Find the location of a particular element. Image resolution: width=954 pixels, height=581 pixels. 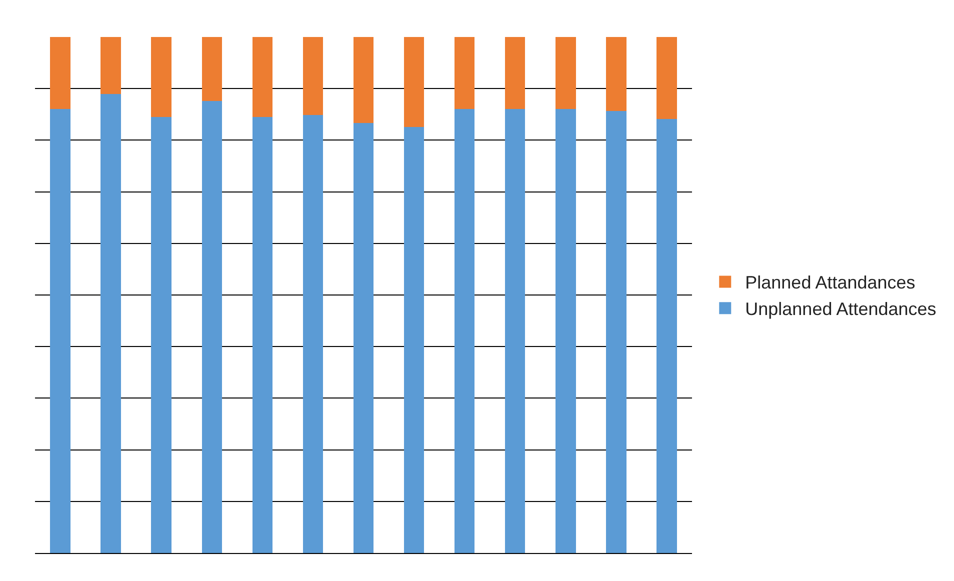

legend-label: Planned Attandances is located at coordinates (830, 282).